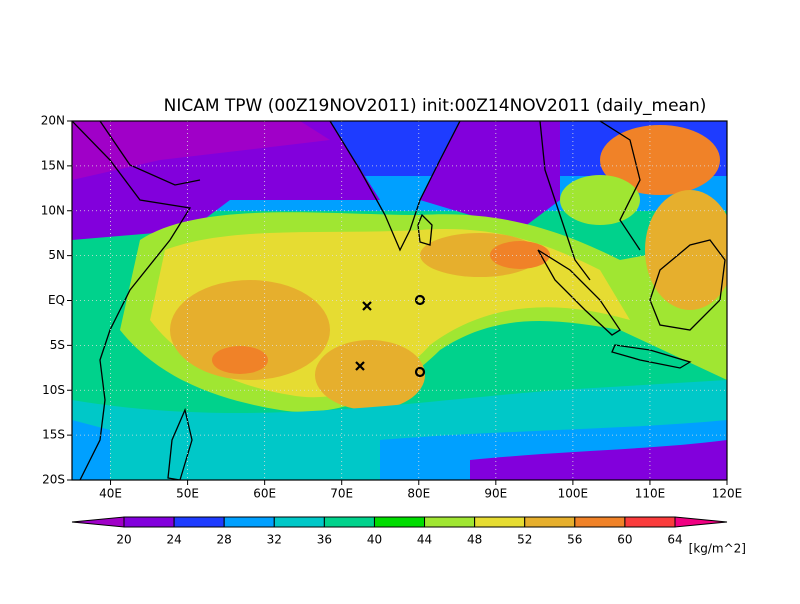  Describe the element at coordinates (173, 540) in the screenshot. I see `colorbar-label: 24` at that location.